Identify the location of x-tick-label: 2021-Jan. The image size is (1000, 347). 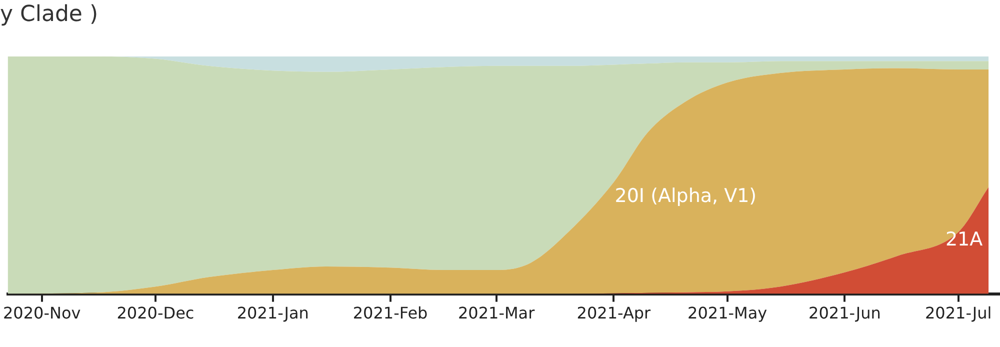
(272, 313).